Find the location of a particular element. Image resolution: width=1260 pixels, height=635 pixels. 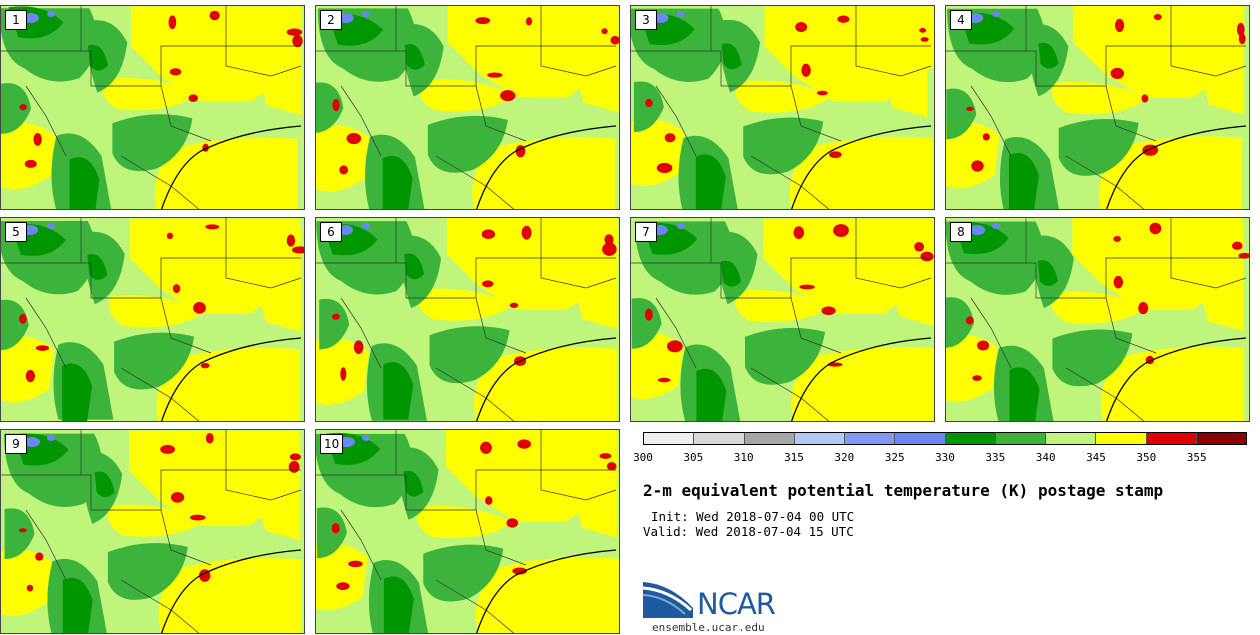

init-time: Init: Wed 2018-07-04 00 UTC is located at coordinates (753, 516).